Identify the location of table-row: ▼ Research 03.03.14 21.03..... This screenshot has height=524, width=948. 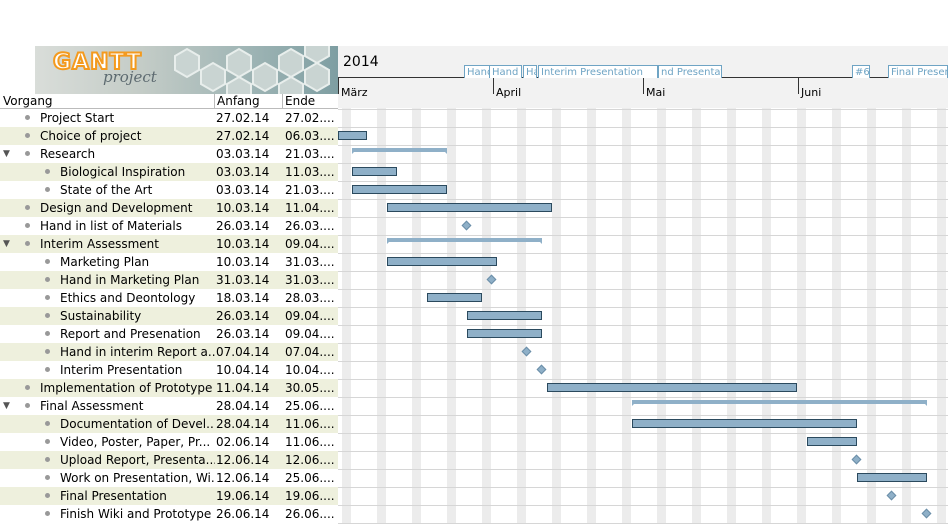
(169, 154).